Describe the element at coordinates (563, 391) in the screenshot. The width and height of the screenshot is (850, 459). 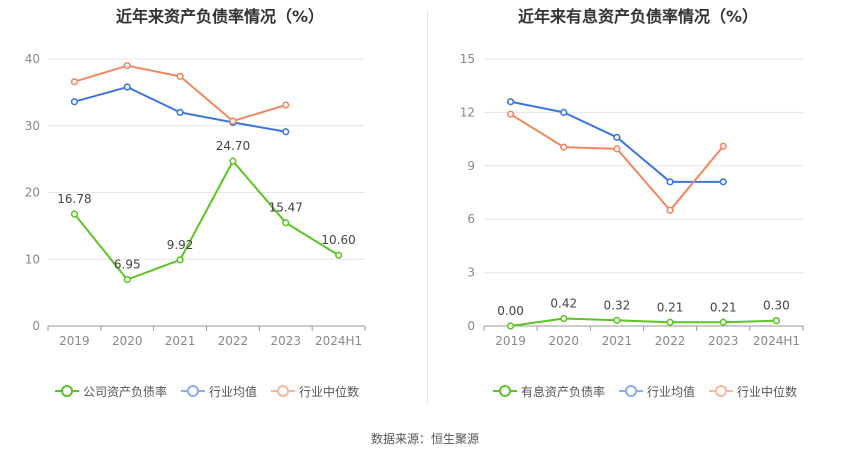
I see `legend-label: 有息资产负债率` at that location.